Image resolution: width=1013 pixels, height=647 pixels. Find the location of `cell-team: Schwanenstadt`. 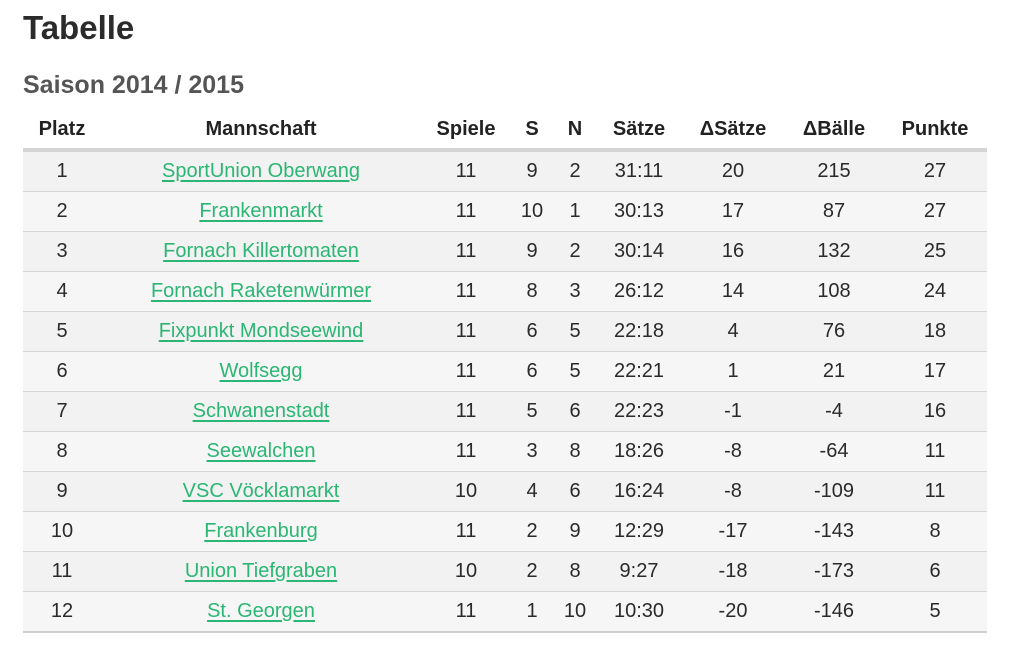

cell-team: Schwanenstadt is located at coordinates (261, 411).